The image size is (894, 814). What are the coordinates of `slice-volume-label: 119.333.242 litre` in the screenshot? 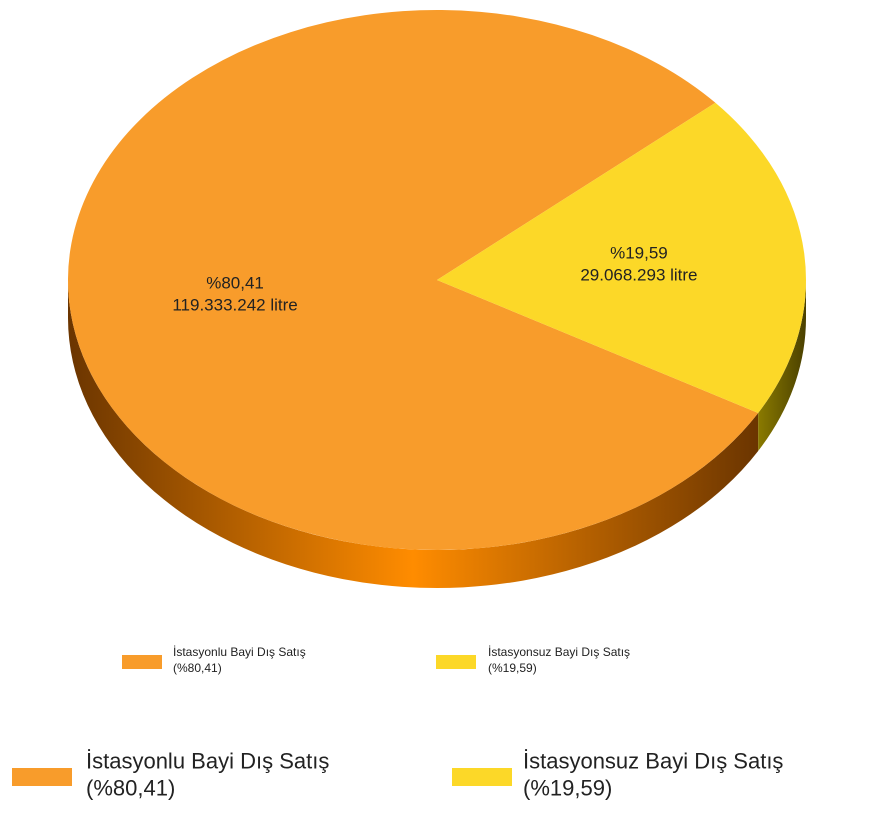 It's located at (234, 304).